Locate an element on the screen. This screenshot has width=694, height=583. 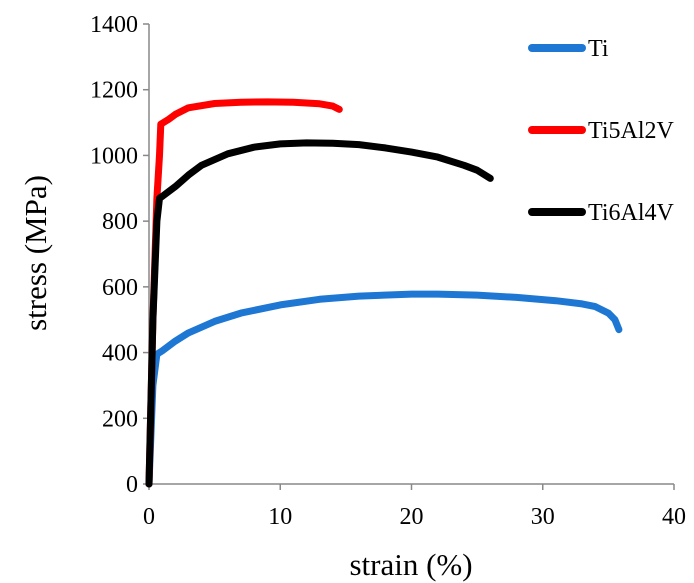
y-axis-title: stress (MPa) is located at coordinates (35, 253).